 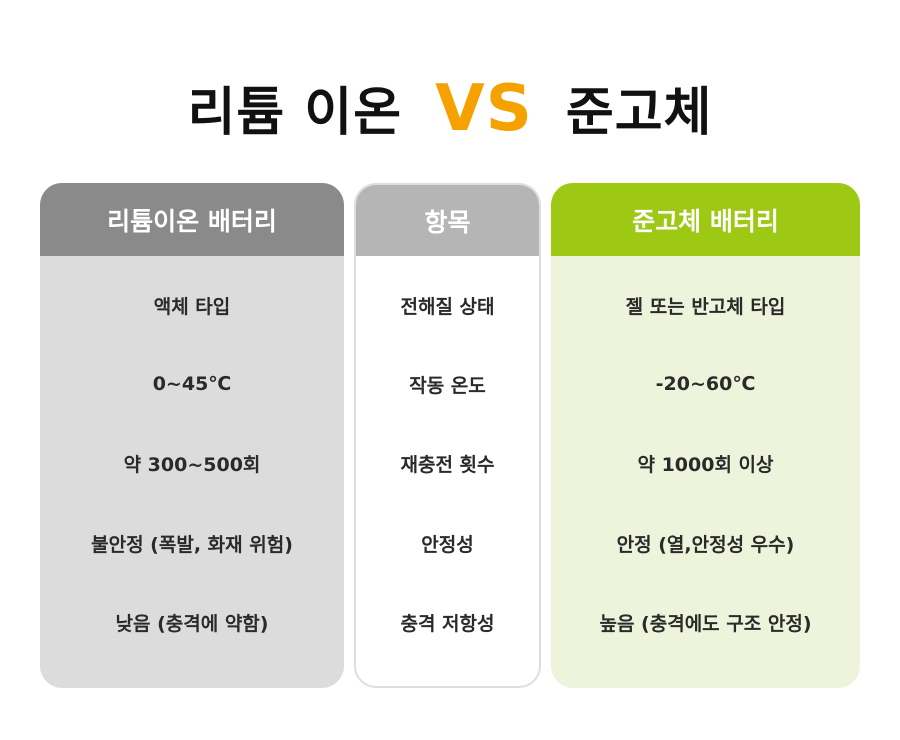 I want to click on column-header: 항목, so click(x=447, y=220).